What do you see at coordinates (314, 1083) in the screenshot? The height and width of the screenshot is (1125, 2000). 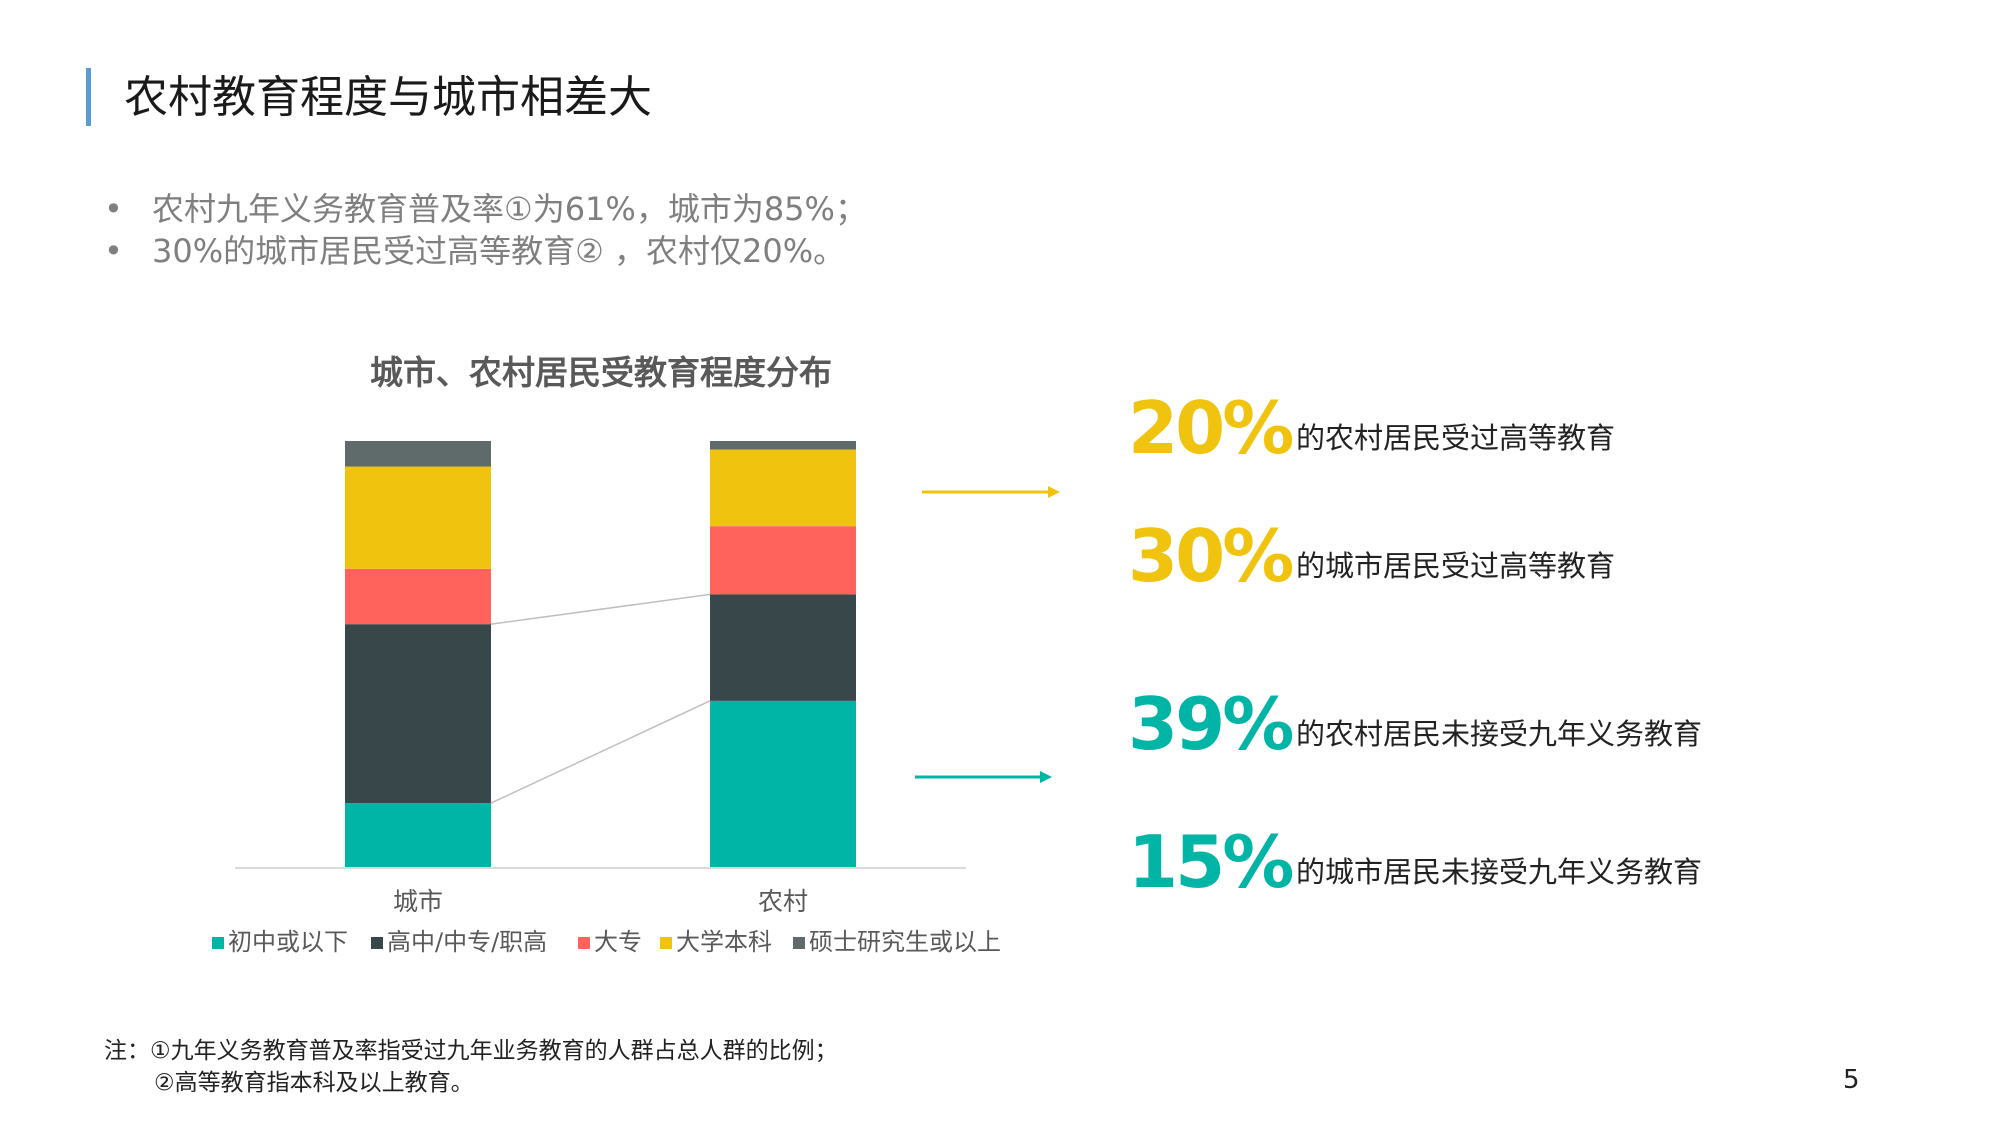 I see `footnote-line: ②高等教育指本科及以上教育。` at bounding box center [314, 1083].